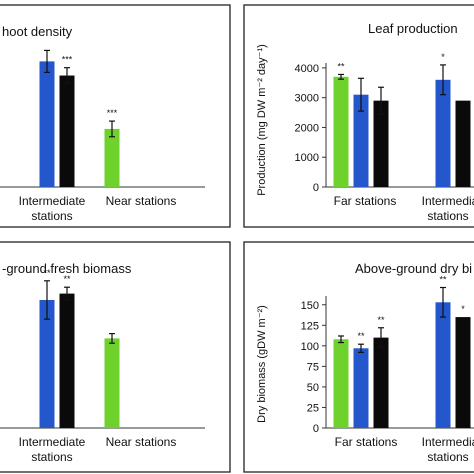 Image resolution: width=474 pixels, height=474 pixels. I want to click on panel-4-title: Above-ground dry bi, so click(413, 268).